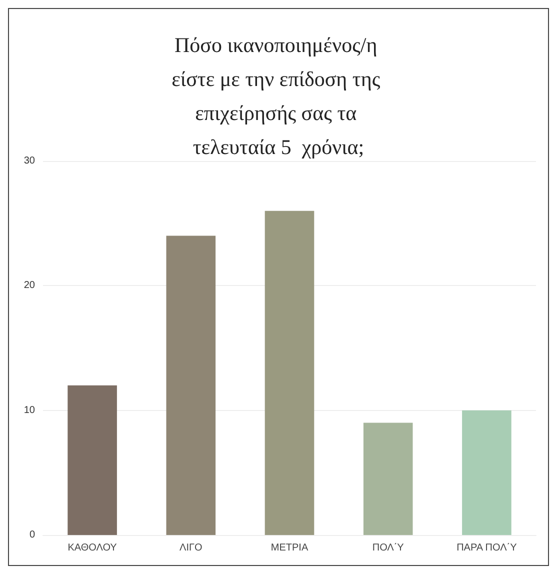 Image resolution: width=557 pixels, height=574 pixels. Describe the element at coordinates (279, 96) in the screenshot. I see `chart-title: Πόσο ικανοποιημένος/η είστε με την επίδοση της επιχείρησής σας τα τελευταία 5 χρόνια;` at that location.